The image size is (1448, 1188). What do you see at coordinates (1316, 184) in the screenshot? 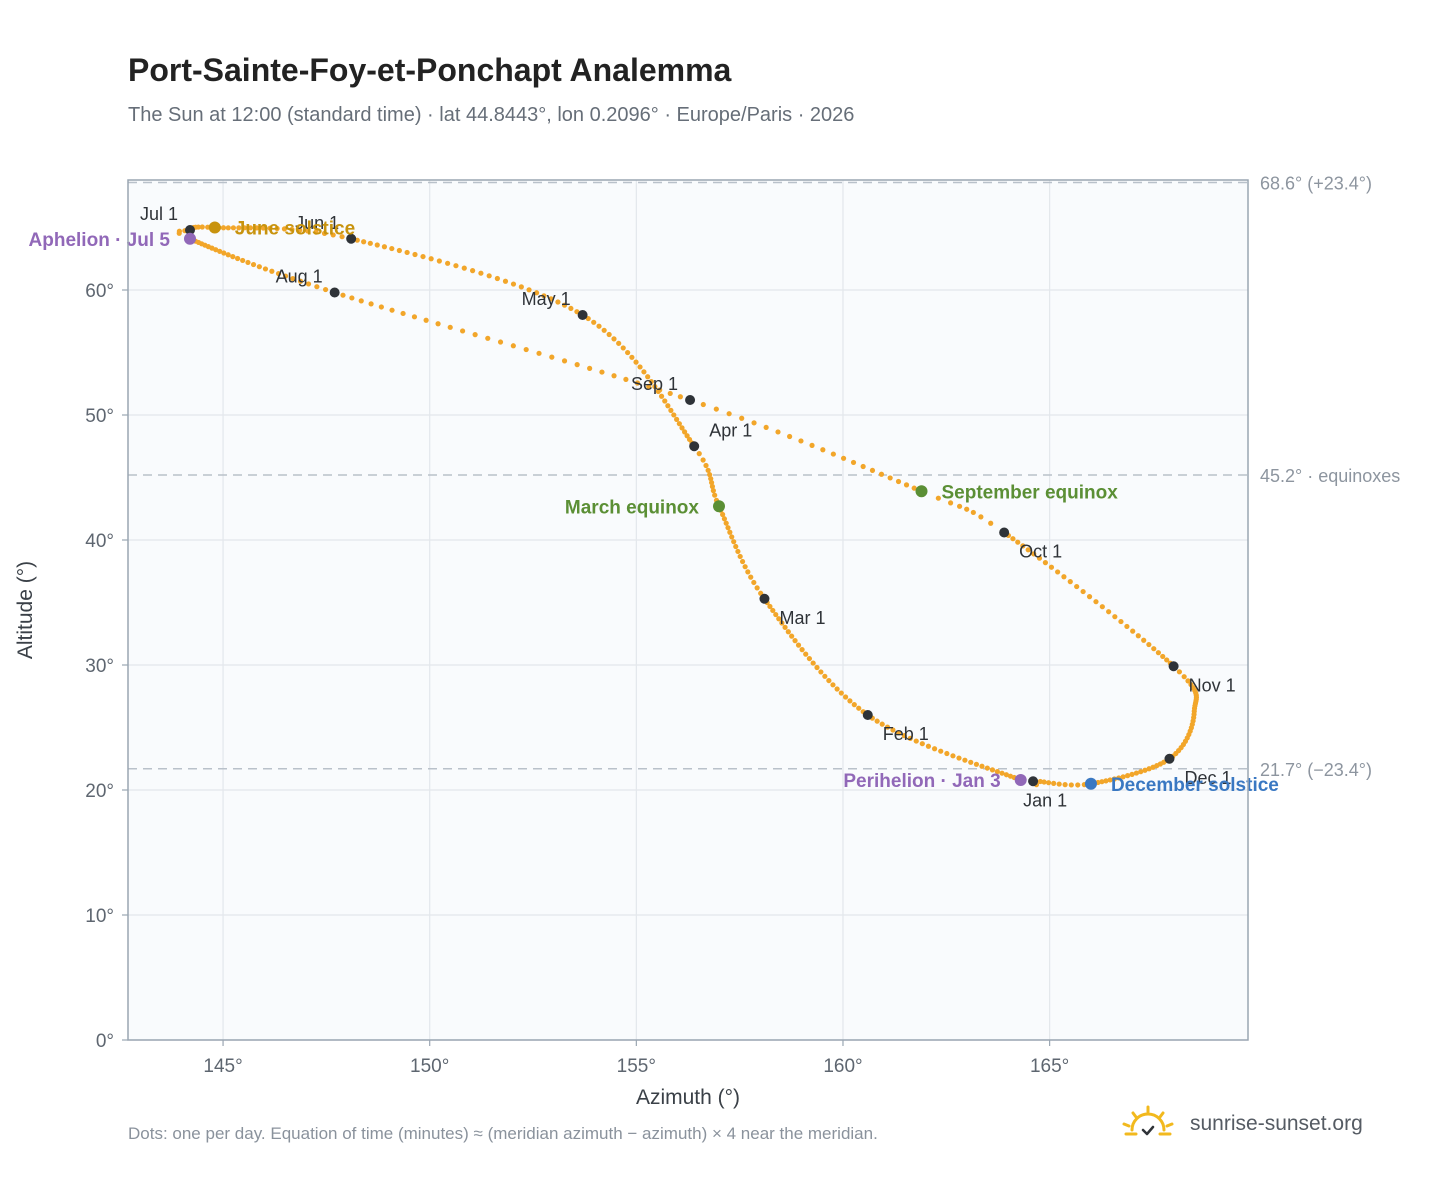
I see `reference-line-label: 68.6° (+23.4°)` at bounding box center [1316, 184].